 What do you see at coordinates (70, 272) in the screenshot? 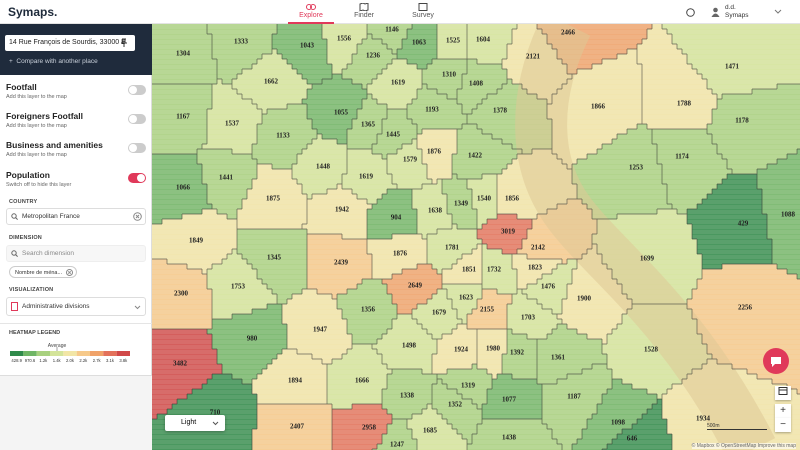
I see `chip-remove` at bounding box center [70, 272].